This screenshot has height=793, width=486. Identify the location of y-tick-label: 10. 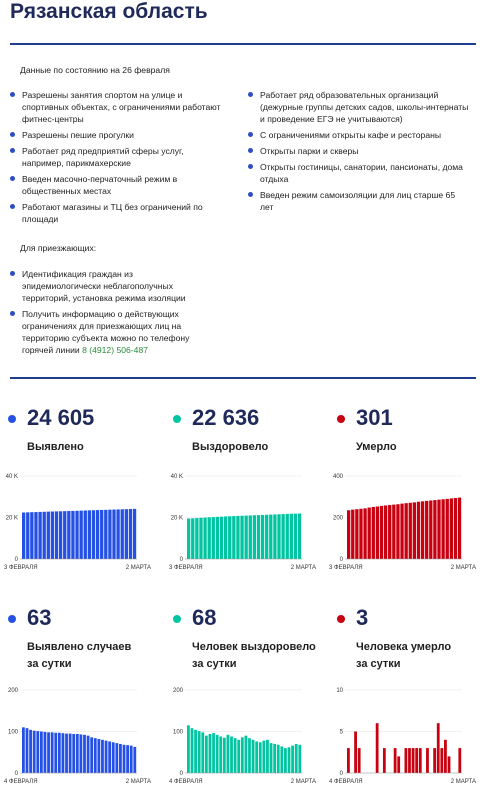
(339, 691).